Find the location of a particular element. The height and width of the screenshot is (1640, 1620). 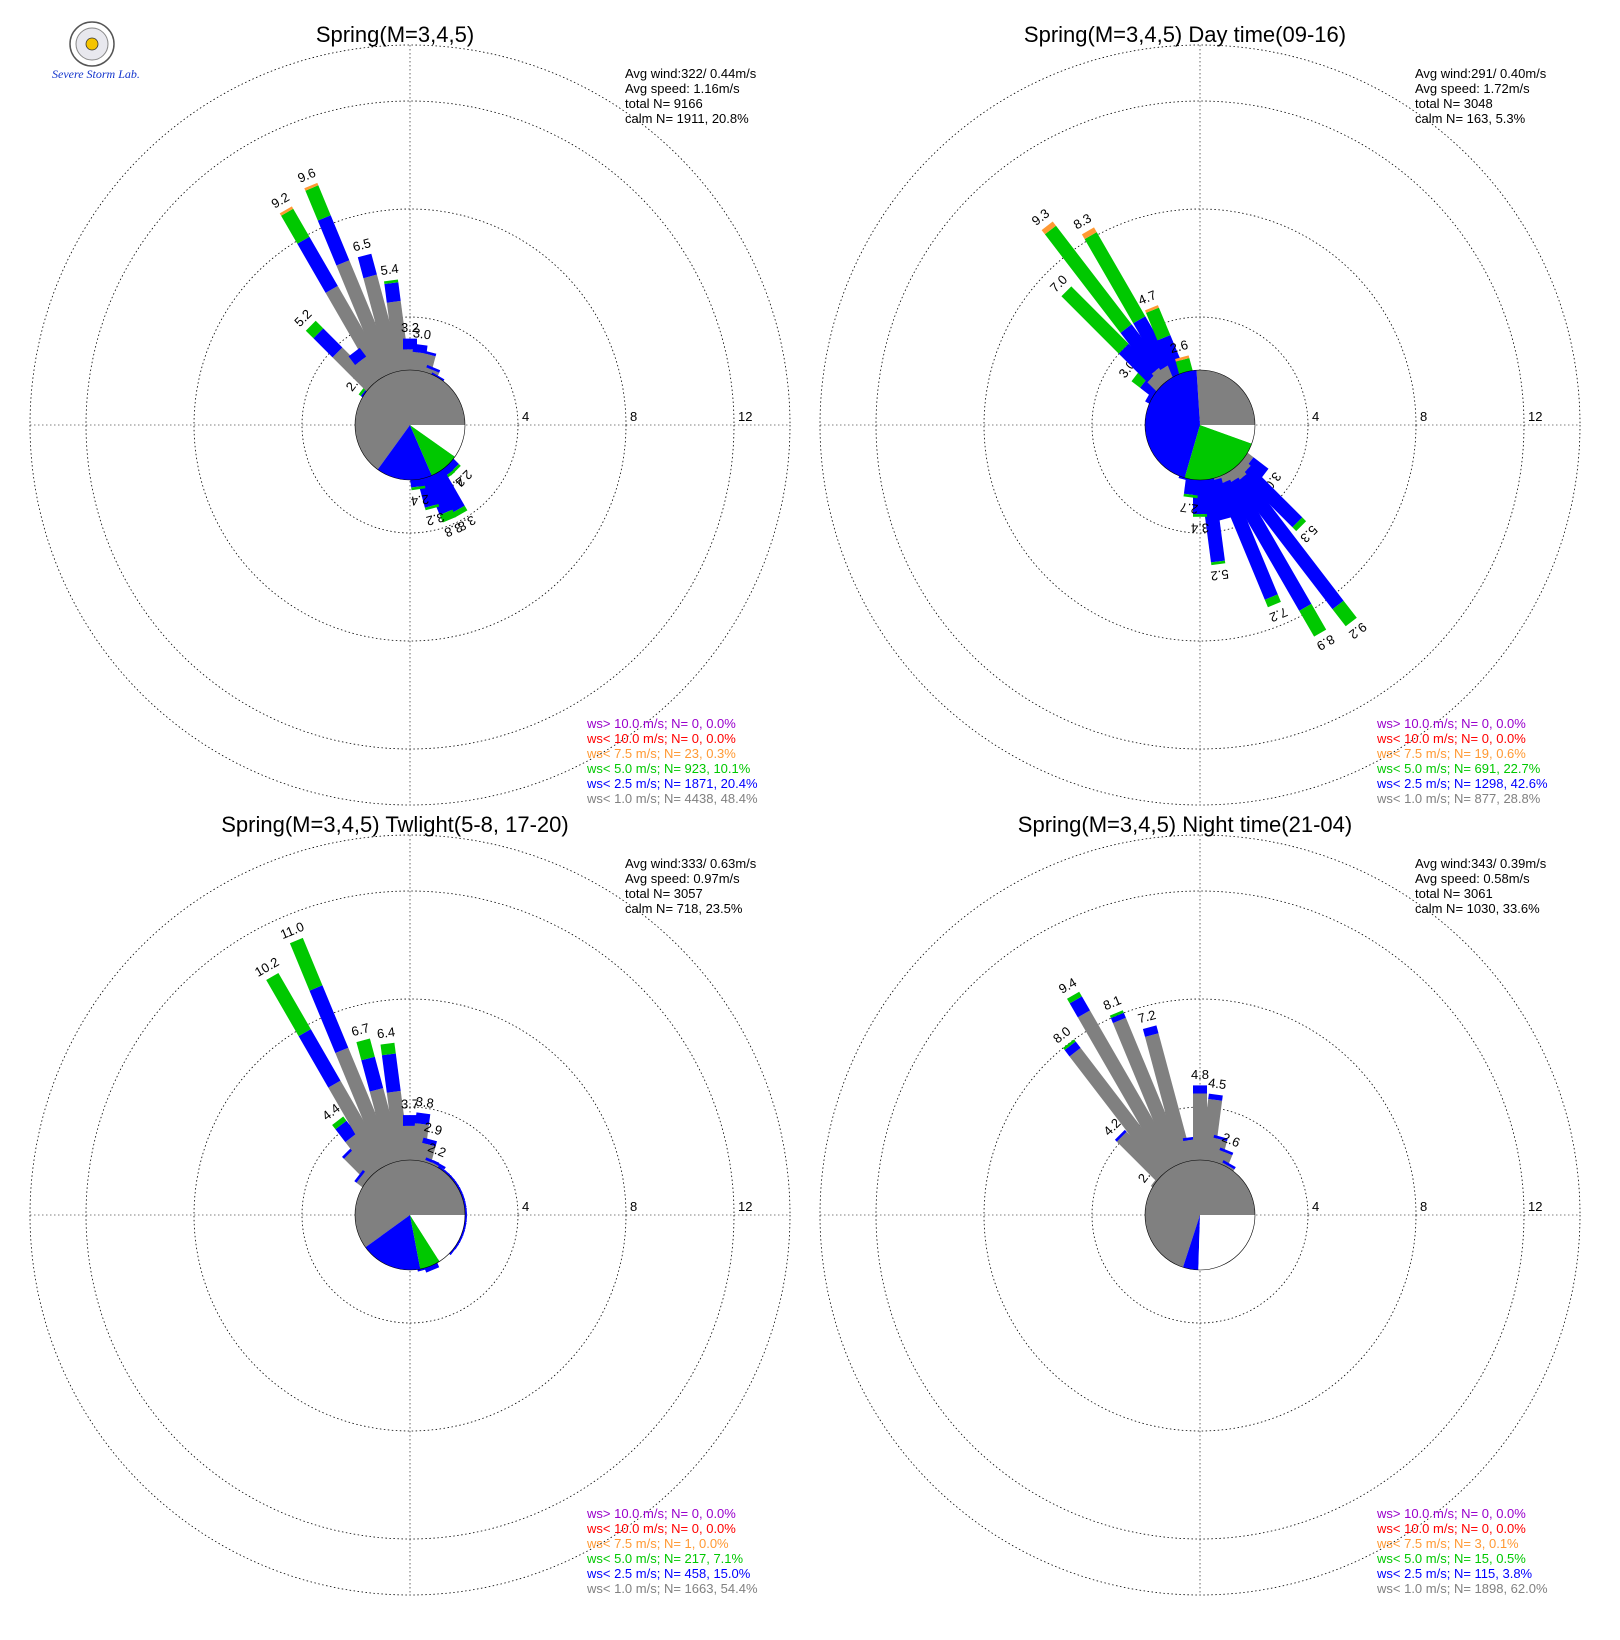

bar-label: 3.0 is located at coordinates (422, 333).